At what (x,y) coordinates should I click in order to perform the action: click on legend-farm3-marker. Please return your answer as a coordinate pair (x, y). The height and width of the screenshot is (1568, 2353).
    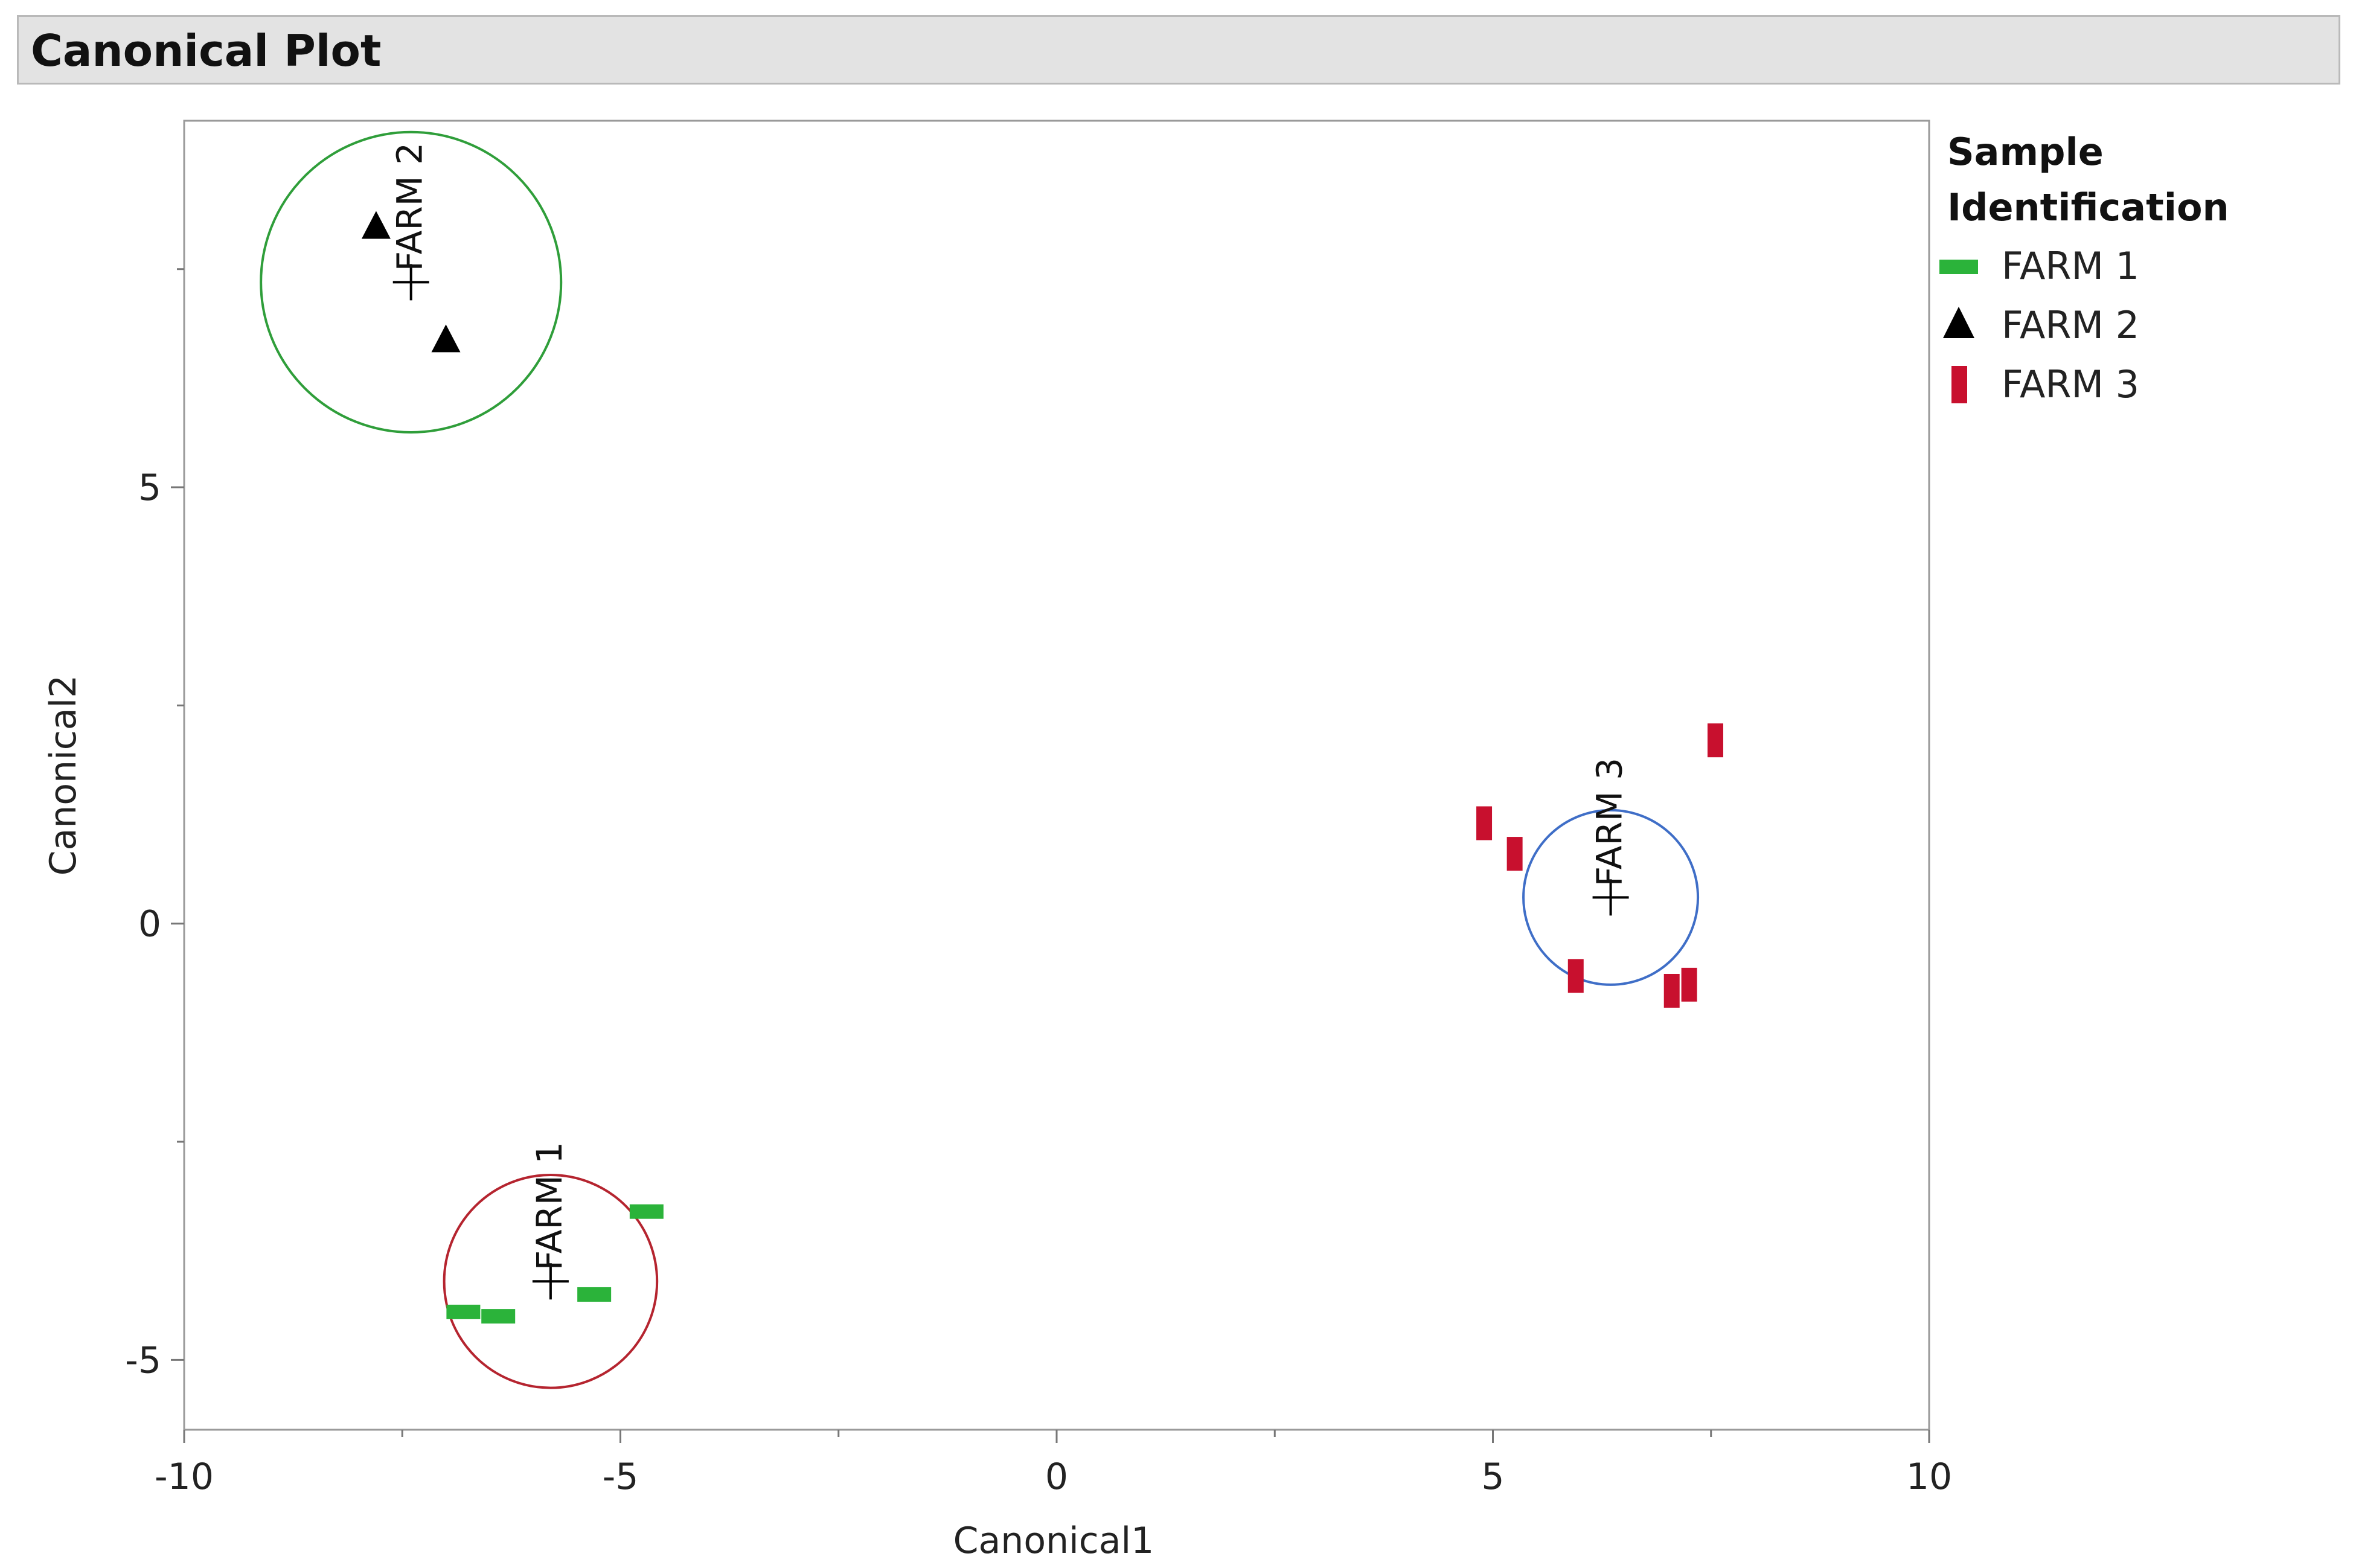
    Looking at the image, I should click on (1959, 384).